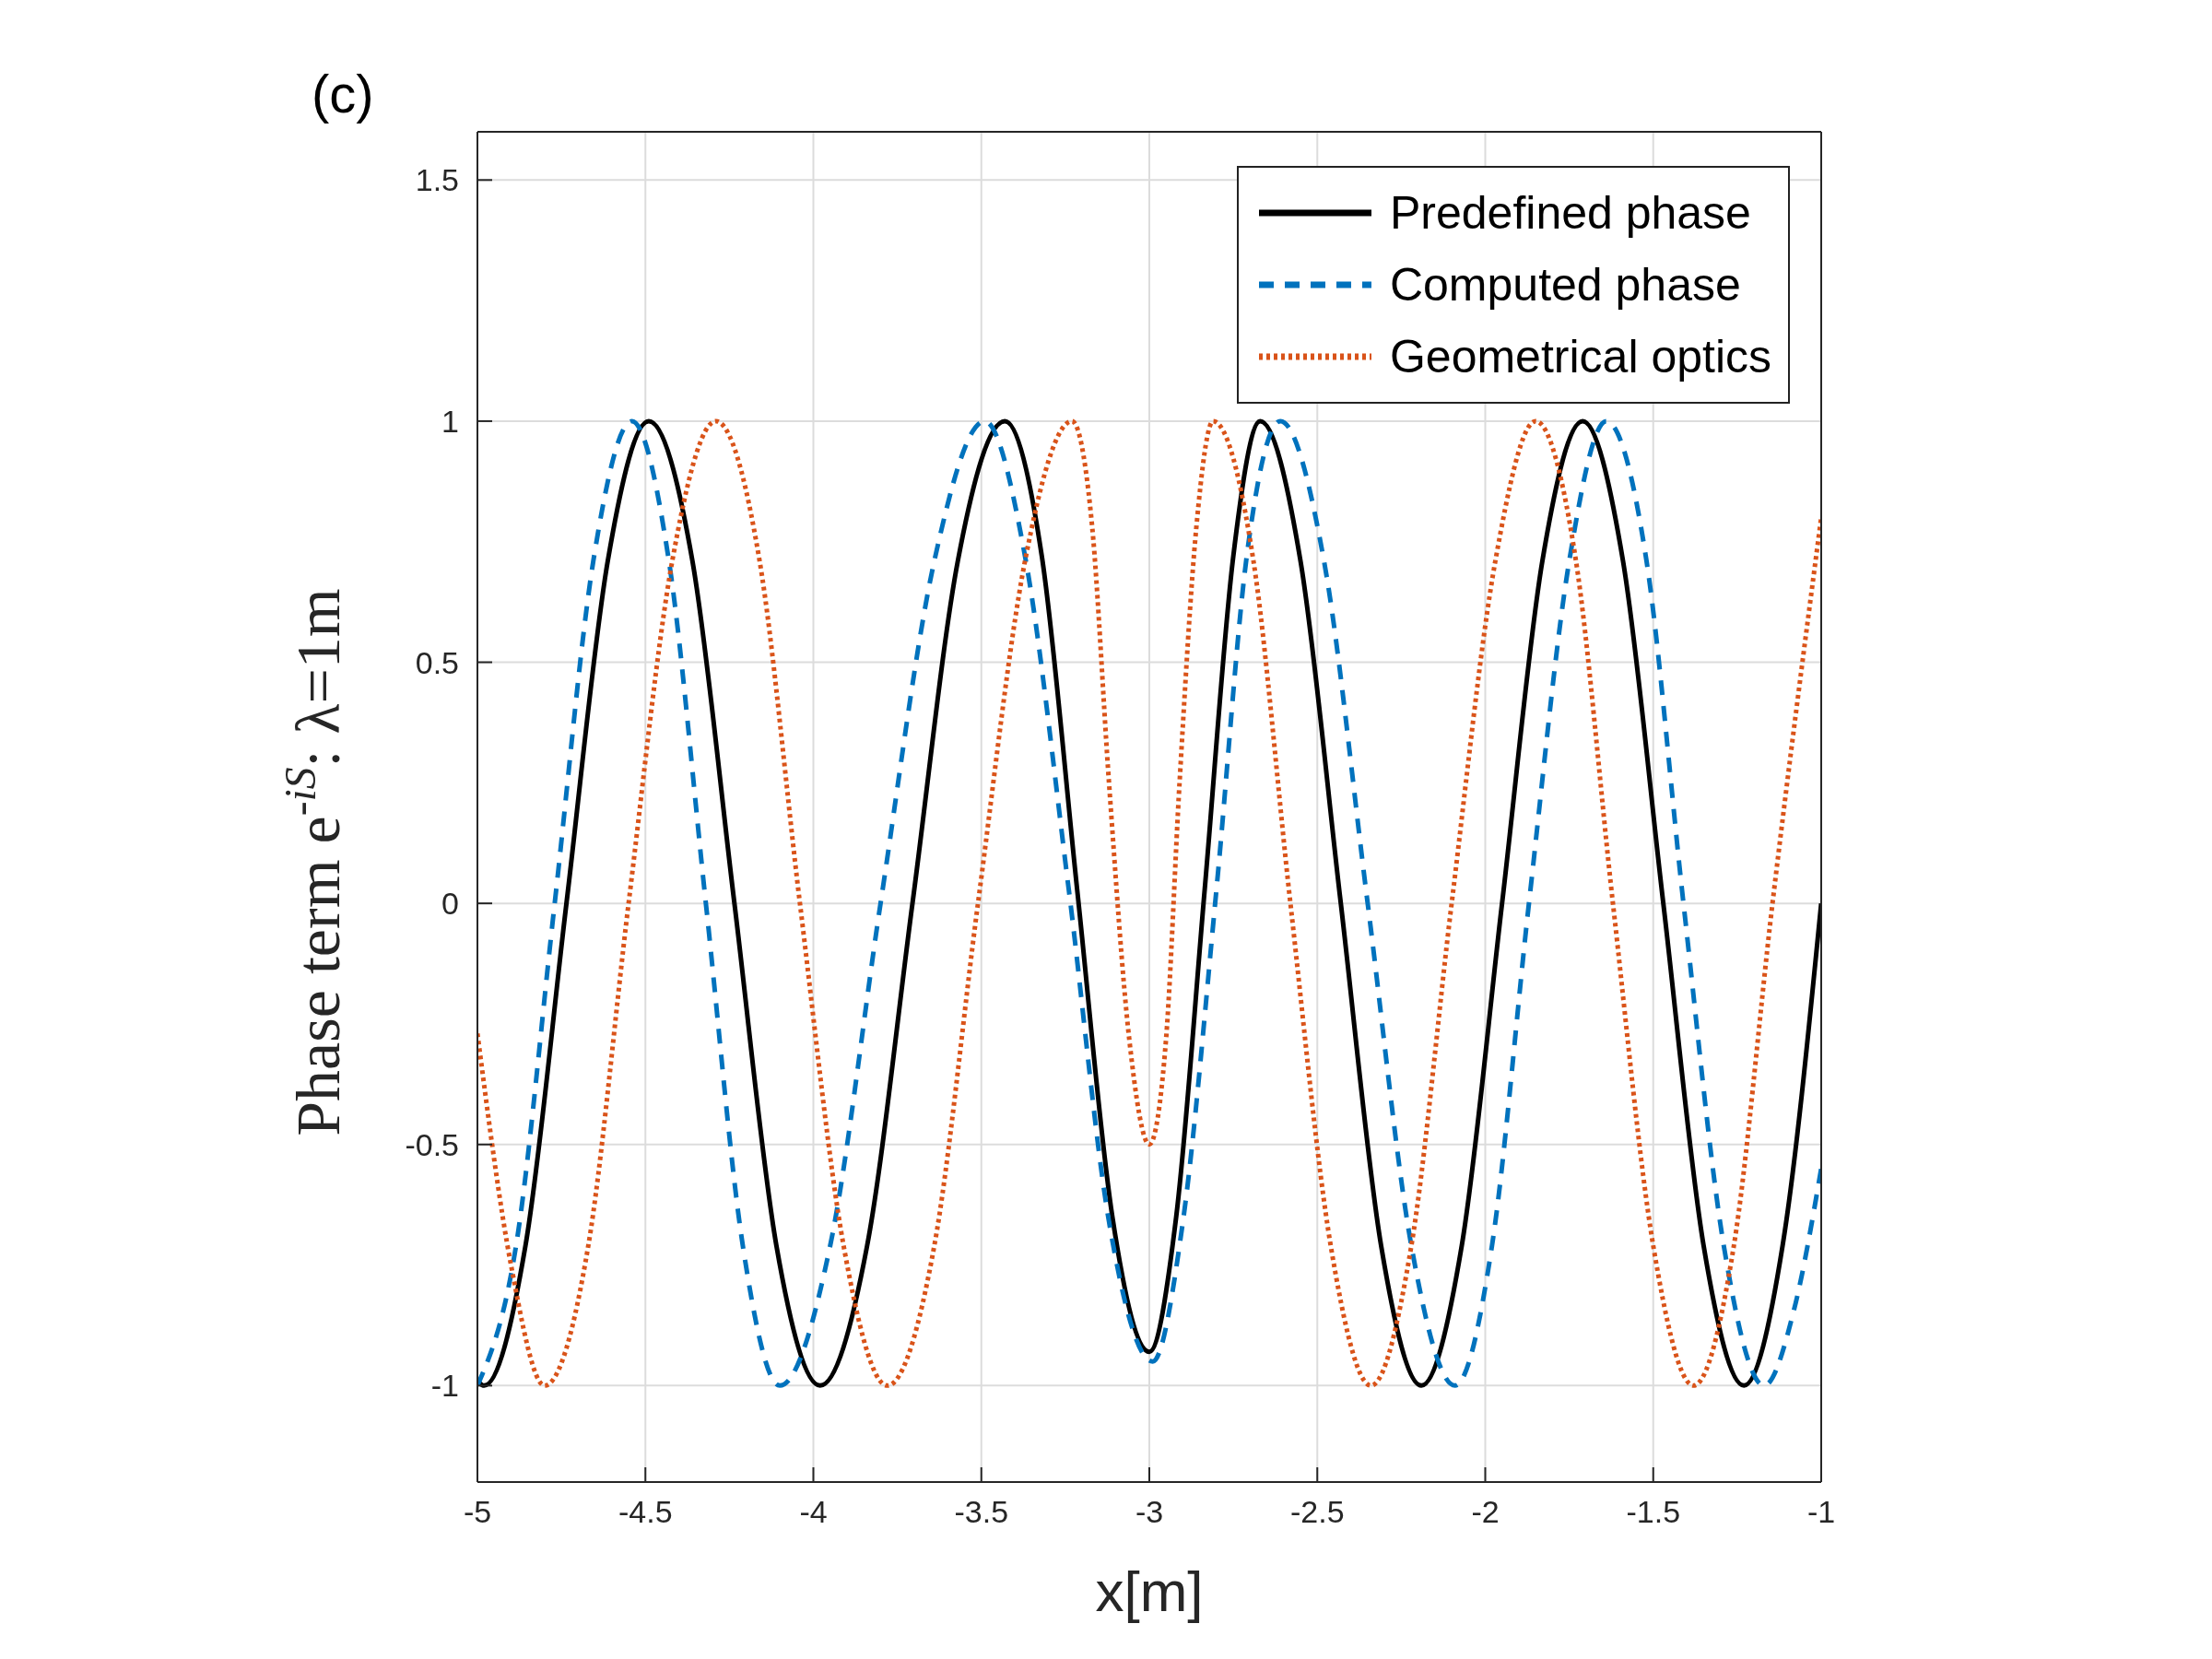  I want to click on legend-label: Computed phase, so click(1565, 285).